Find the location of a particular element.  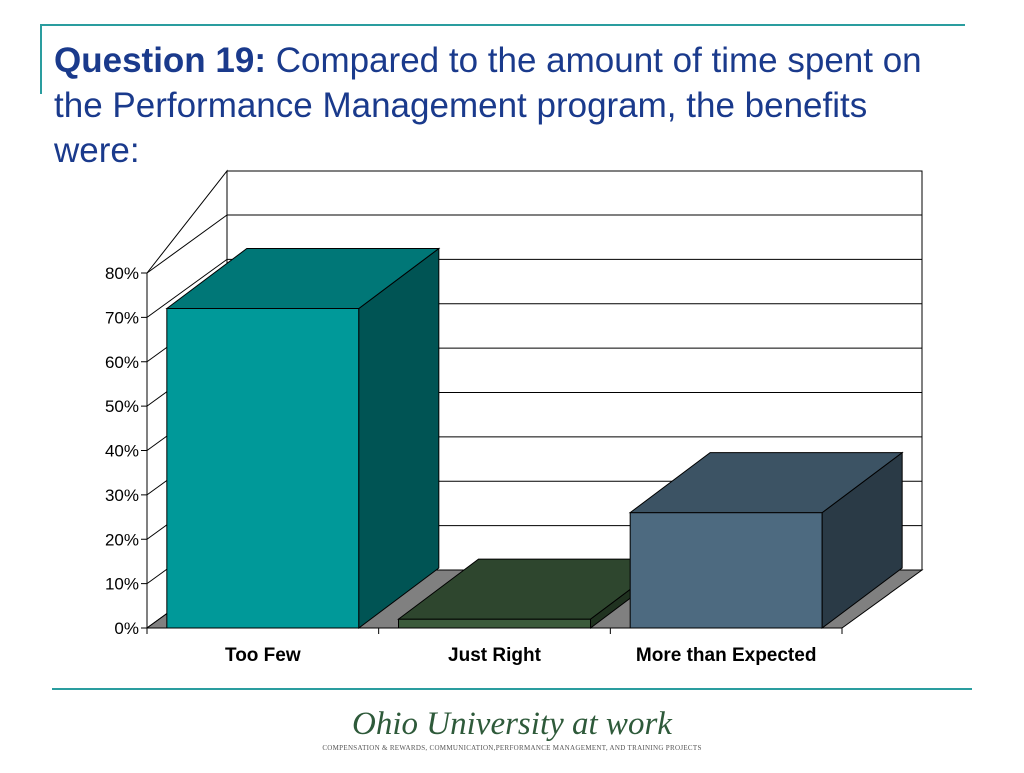

x-tick-label: Just Right is located at coordinates (495, 655).